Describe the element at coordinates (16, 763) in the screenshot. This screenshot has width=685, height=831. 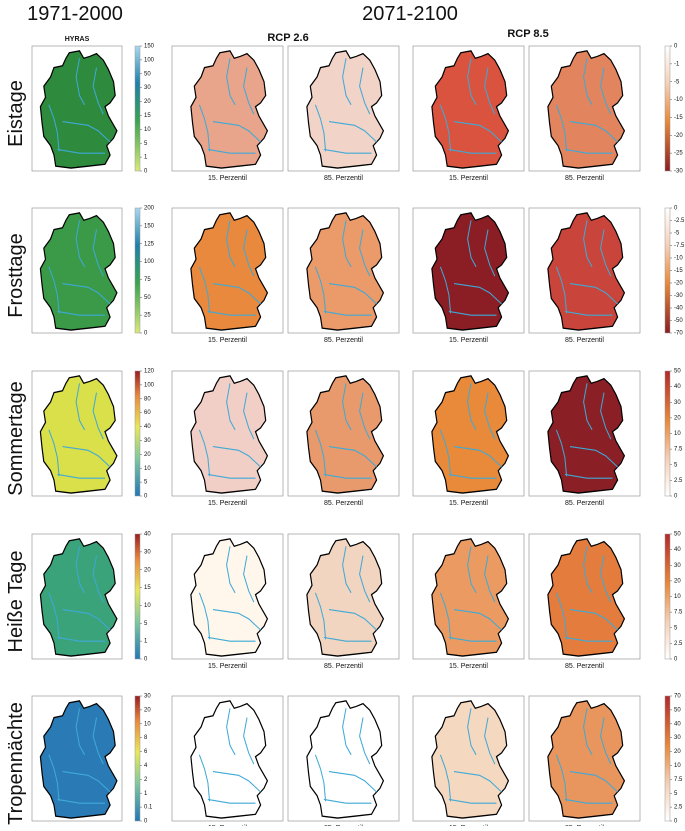
I see `row-label: Tropennächte` at that location.